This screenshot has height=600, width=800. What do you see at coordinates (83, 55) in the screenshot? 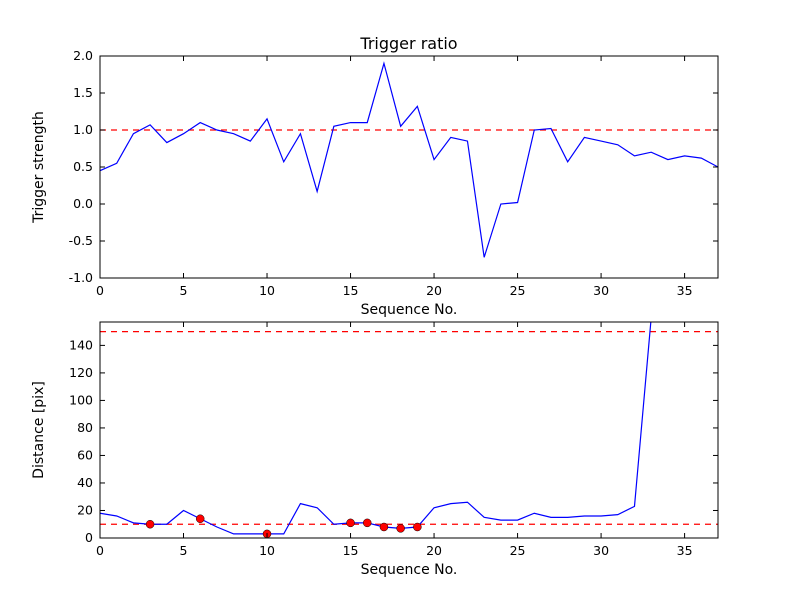
I see `svg-text: 2.0` at bounding box center [83, 55].